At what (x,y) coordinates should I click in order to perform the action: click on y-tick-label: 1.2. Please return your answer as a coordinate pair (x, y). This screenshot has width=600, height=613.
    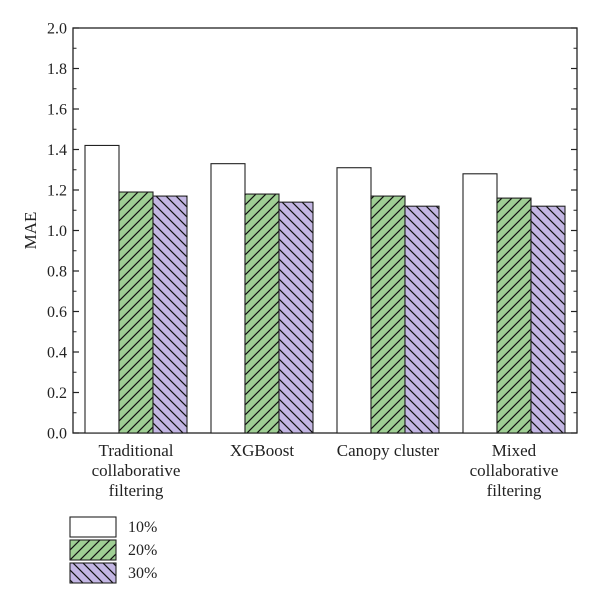
    Looking at the image, I should click on (57, 191).